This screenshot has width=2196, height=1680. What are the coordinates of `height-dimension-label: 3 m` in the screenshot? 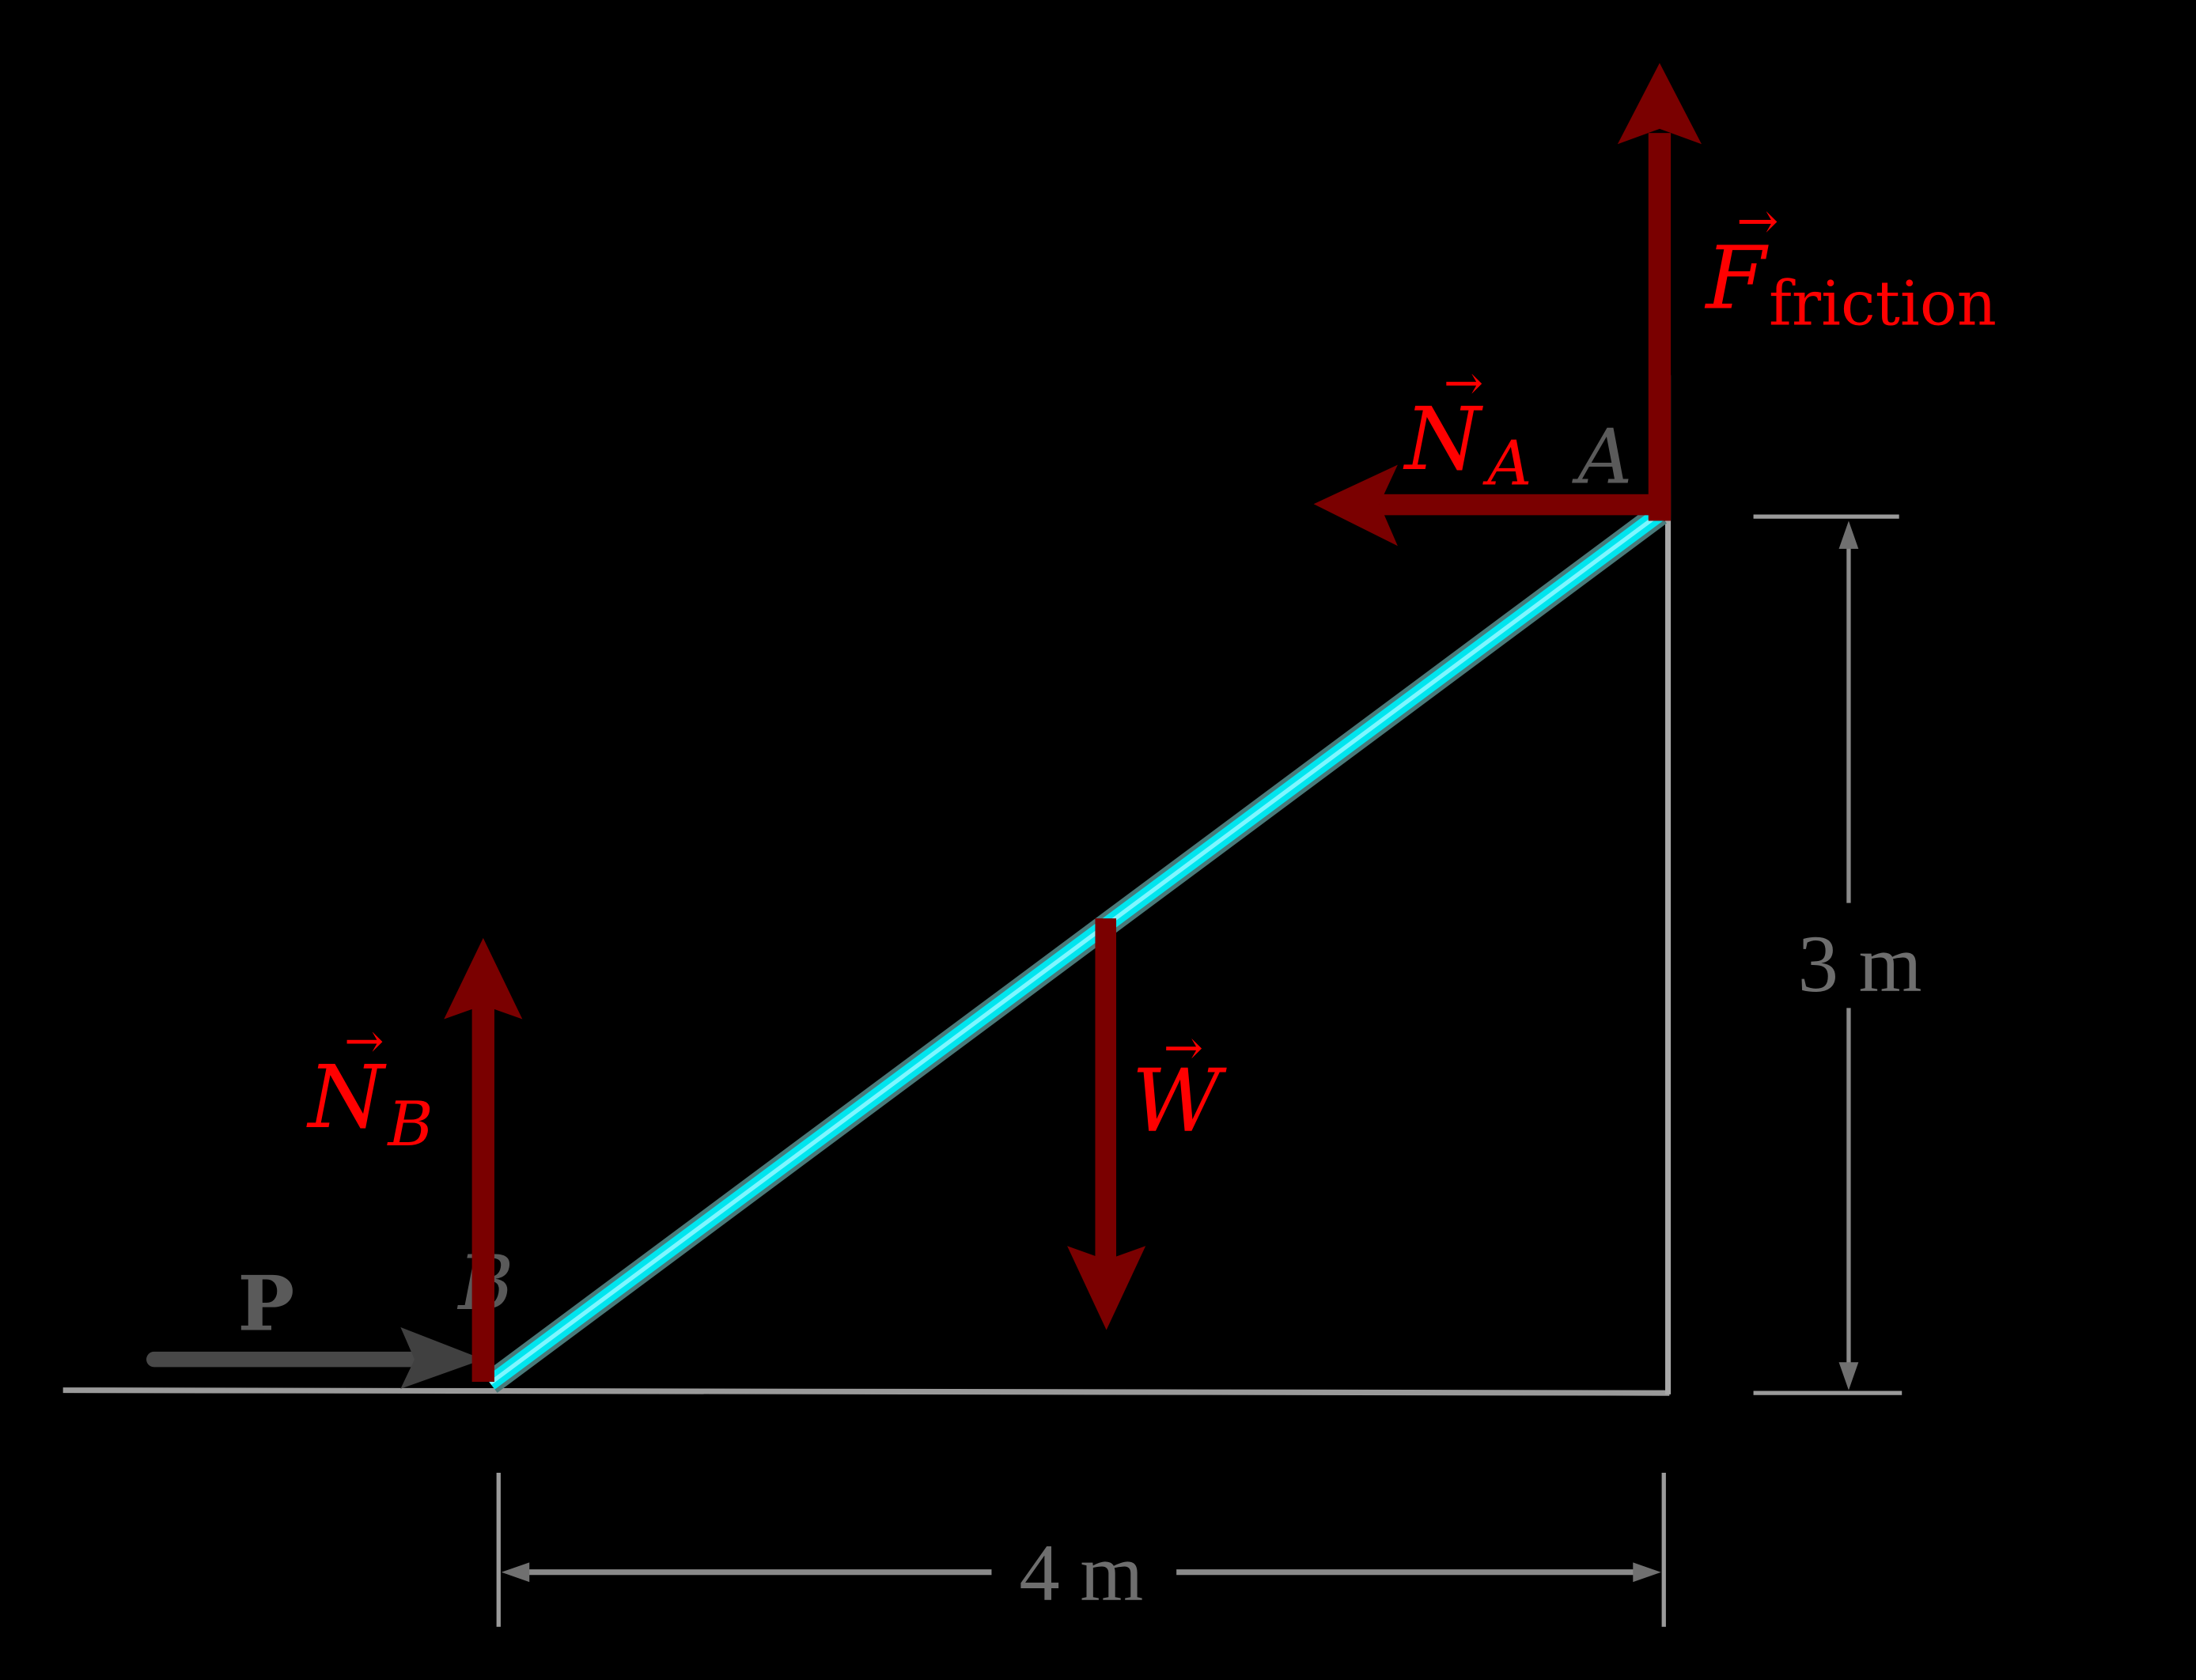 It's located at (1860, 965).